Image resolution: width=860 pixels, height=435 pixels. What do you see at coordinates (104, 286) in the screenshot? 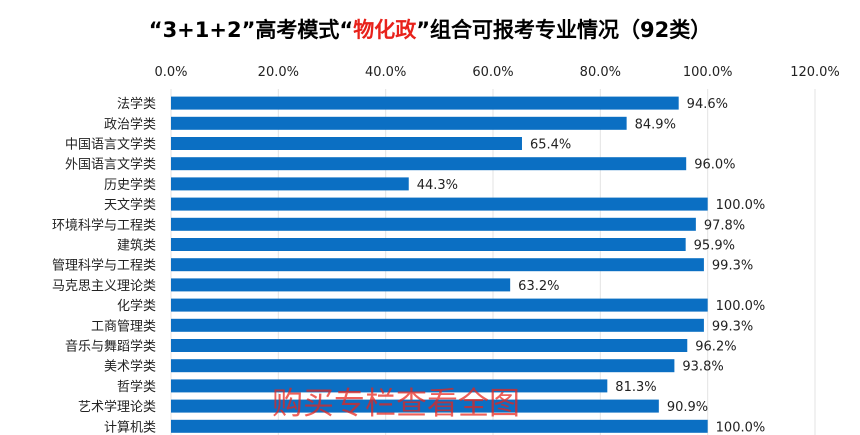
I see `category-label: 马克思主义理论类` at bounding box center [104, 286].